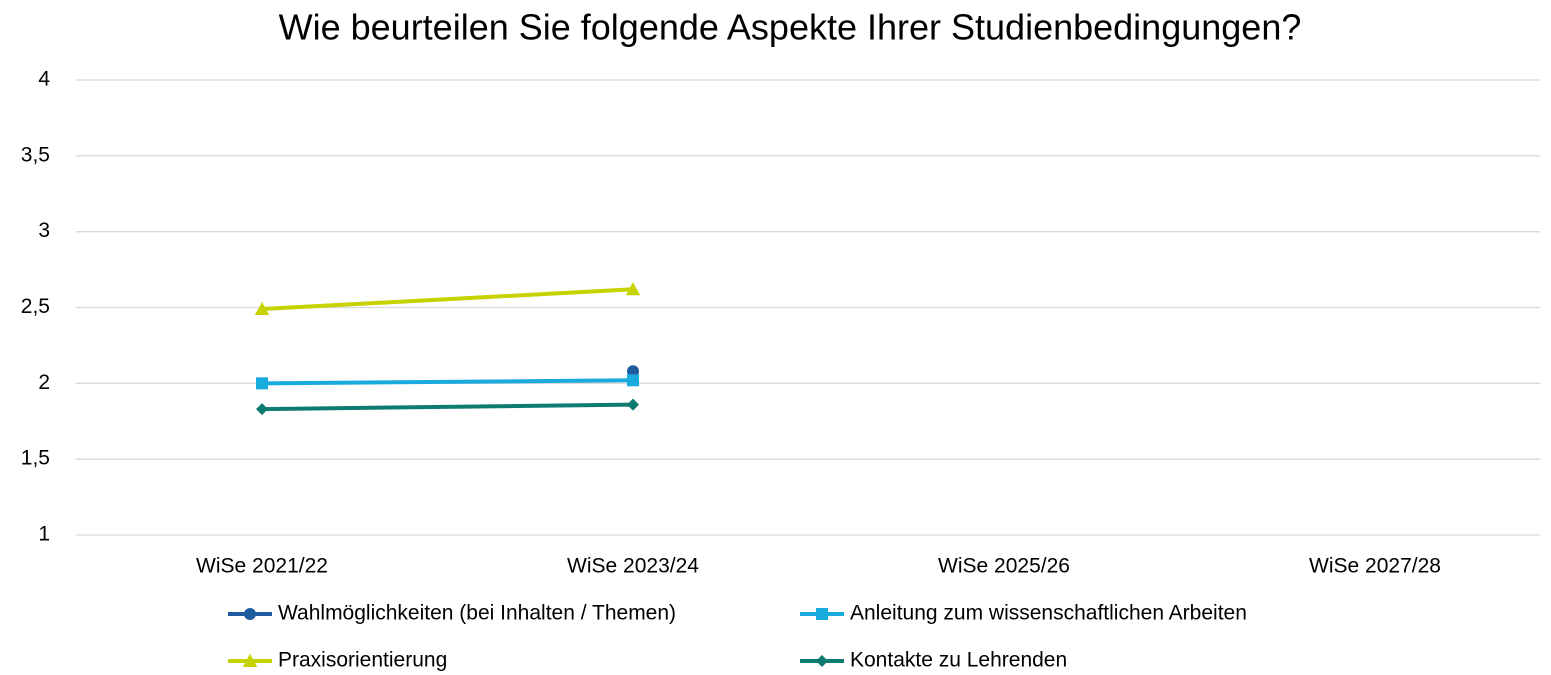 This screenshot has width=1551, height=675. I want to click on x-tick-label: WiSe 2021/22, so click(262, 566).